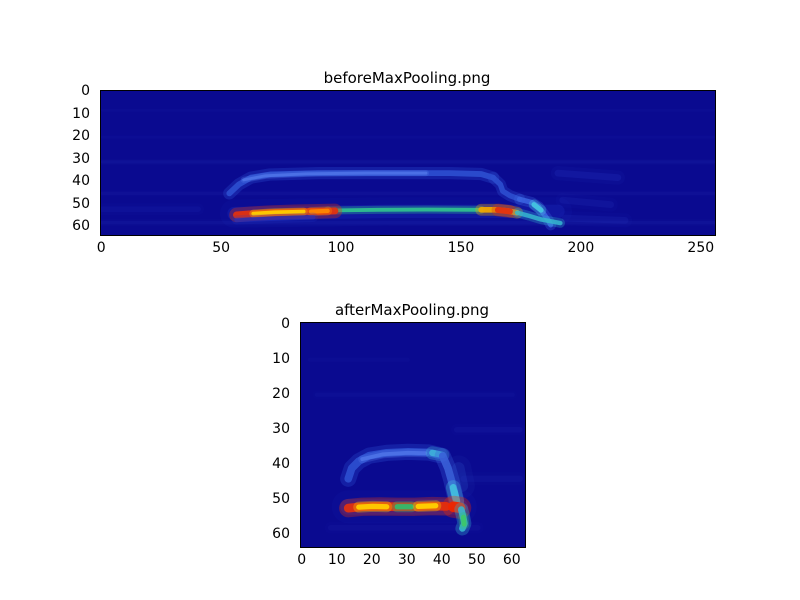 The image size is (800, 600). What do you see at coordinates (371, 560) in the screenshot?
I see `x-tick-label: 20` at bounding box center [371, 560].